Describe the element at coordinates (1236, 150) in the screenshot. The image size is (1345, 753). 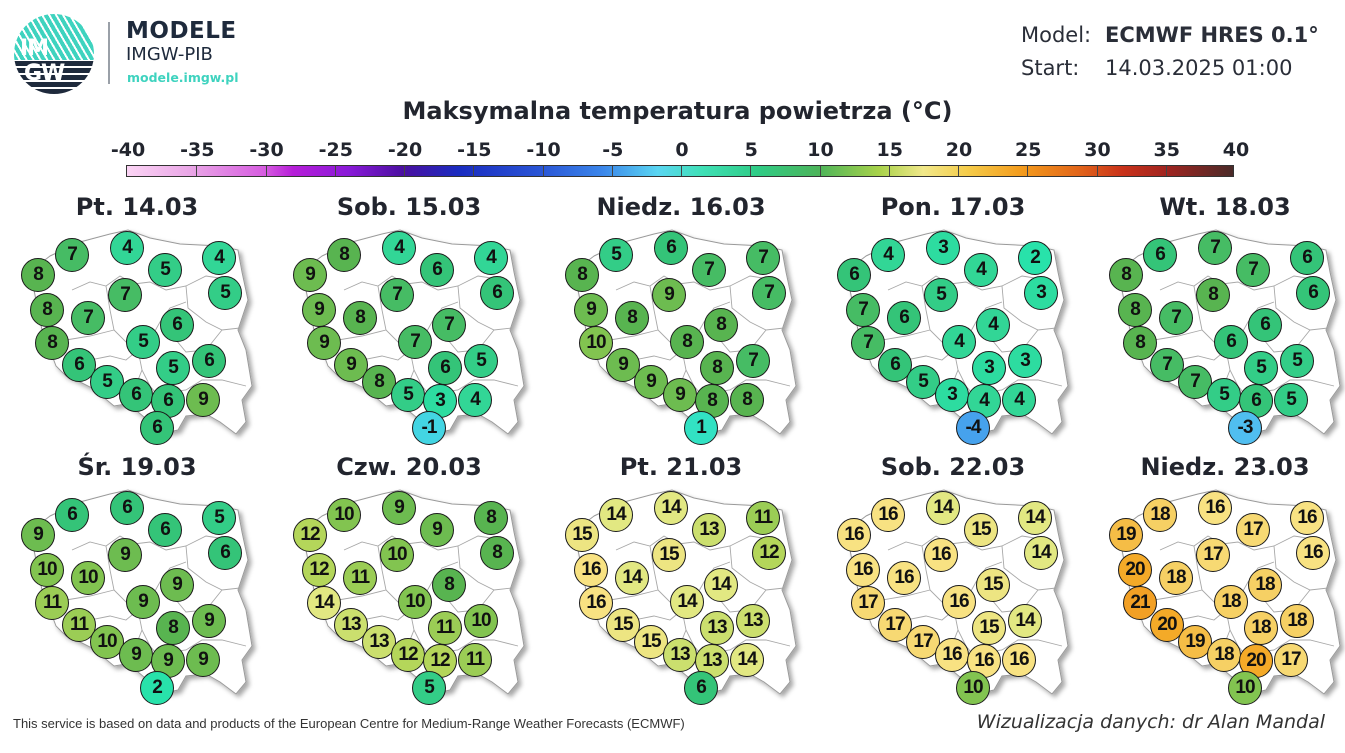
I see `colorbar-tick-label: 40` at that location.